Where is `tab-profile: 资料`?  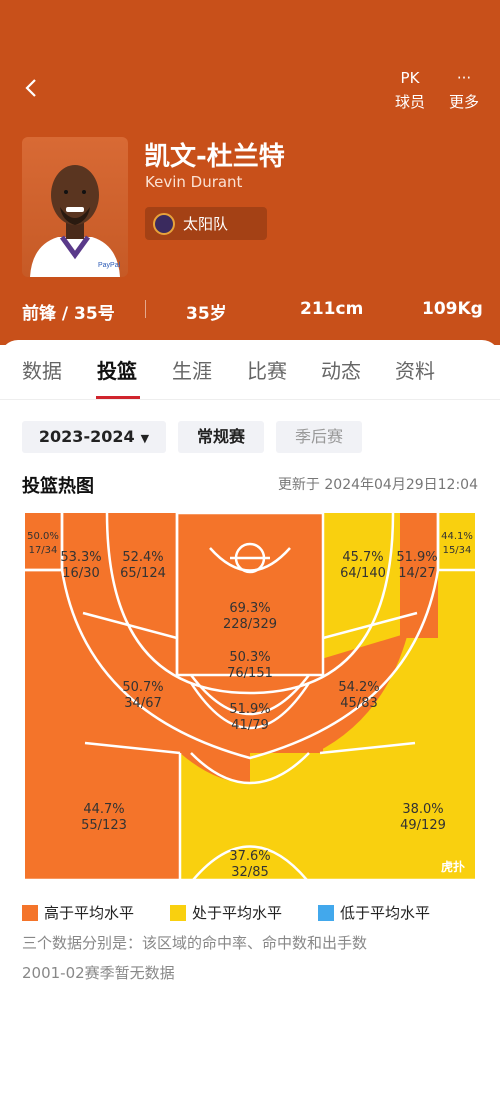
tab-profile: 资料 is located at coordinates (415, 371).